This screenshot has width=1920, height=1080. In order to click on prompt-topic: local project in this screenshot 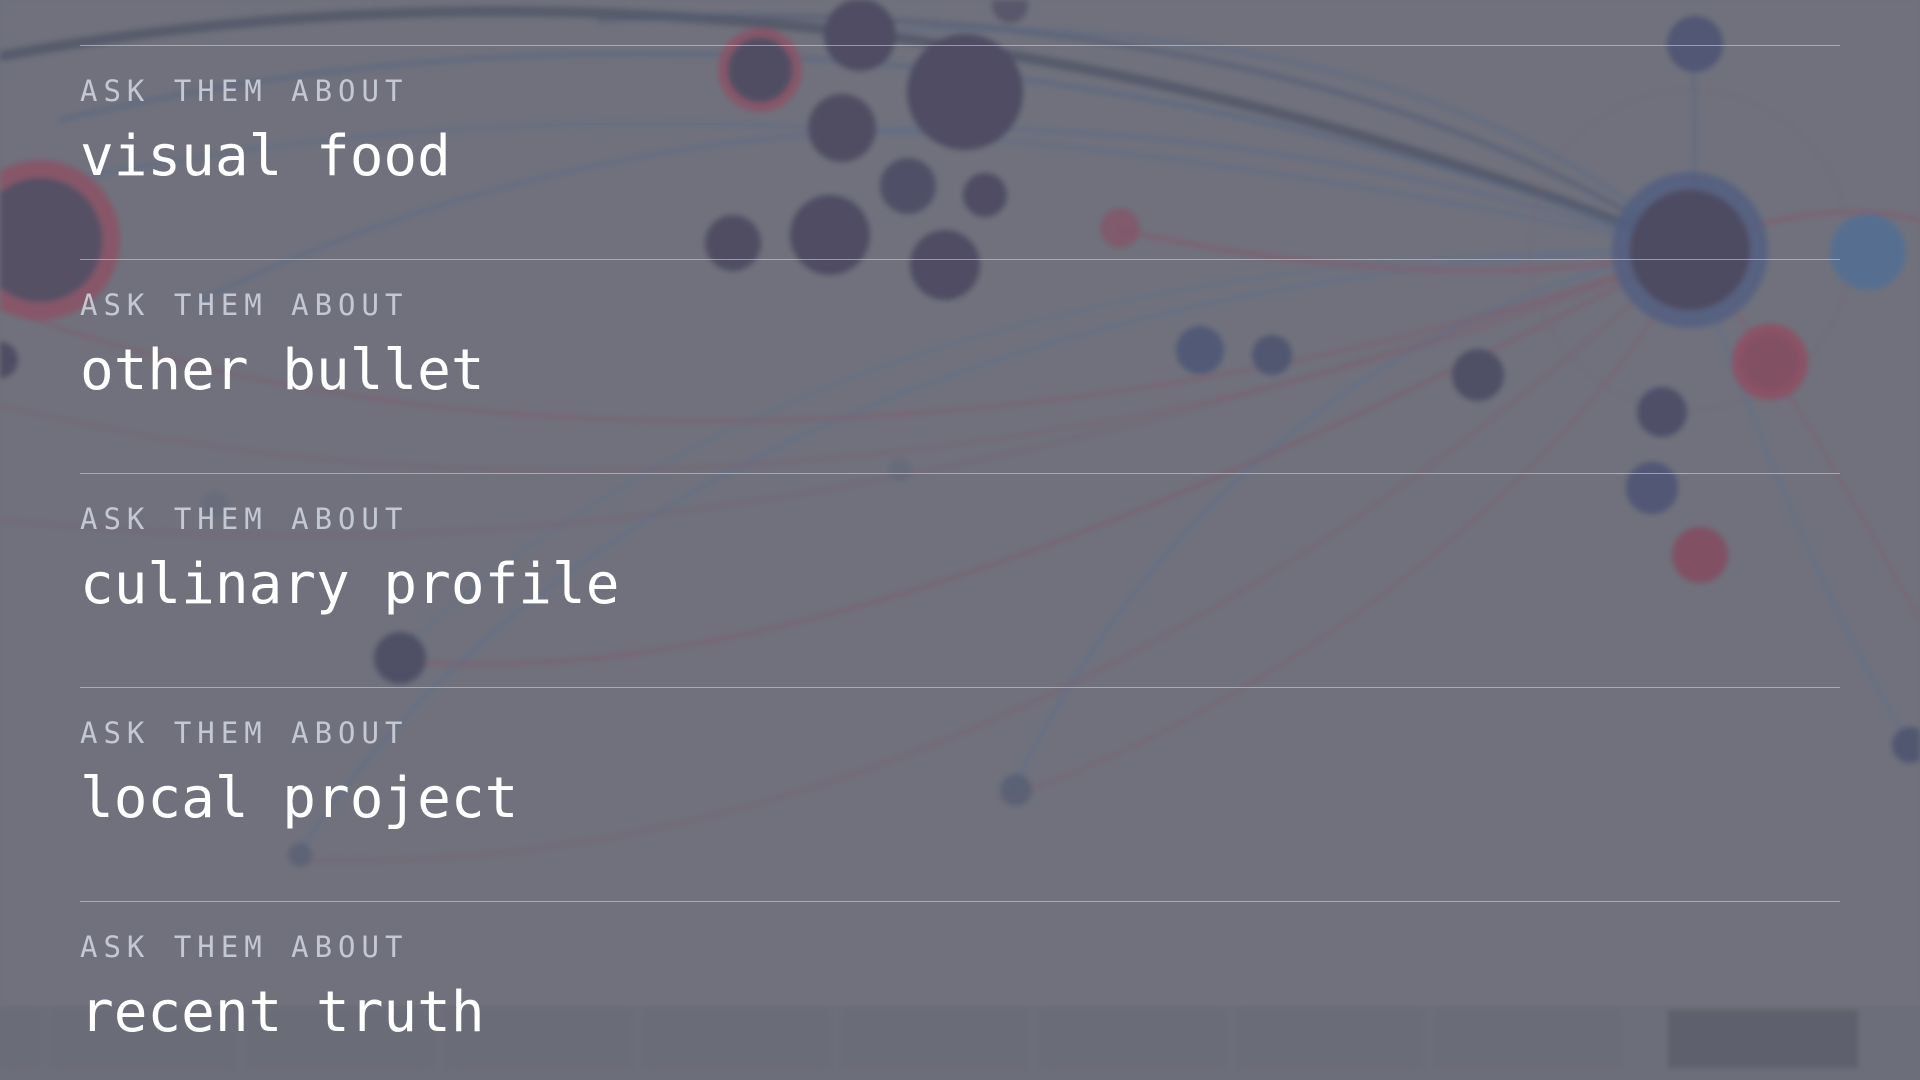, I will do `click(299, 798)`.